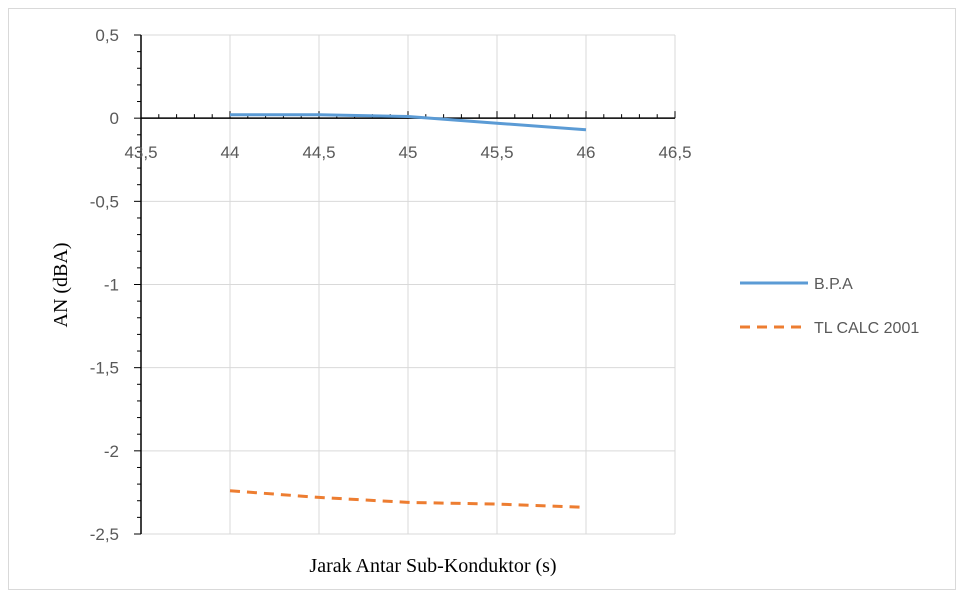 This screenshot has width=966, height=599. What do you see at coordinates (61, 285) in the screenshot?
I see `y-axis-title: AN (dBA)` at bounding box center [61, 285].